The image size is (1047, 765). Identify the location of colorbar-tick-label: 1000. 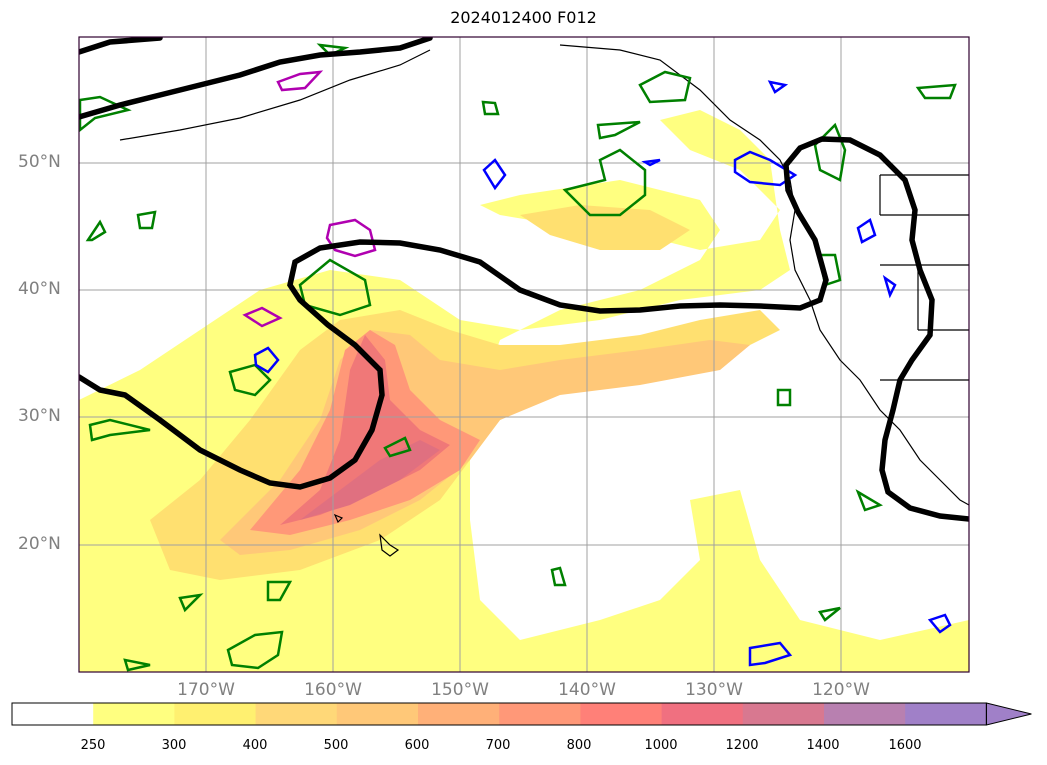
(661, 745).